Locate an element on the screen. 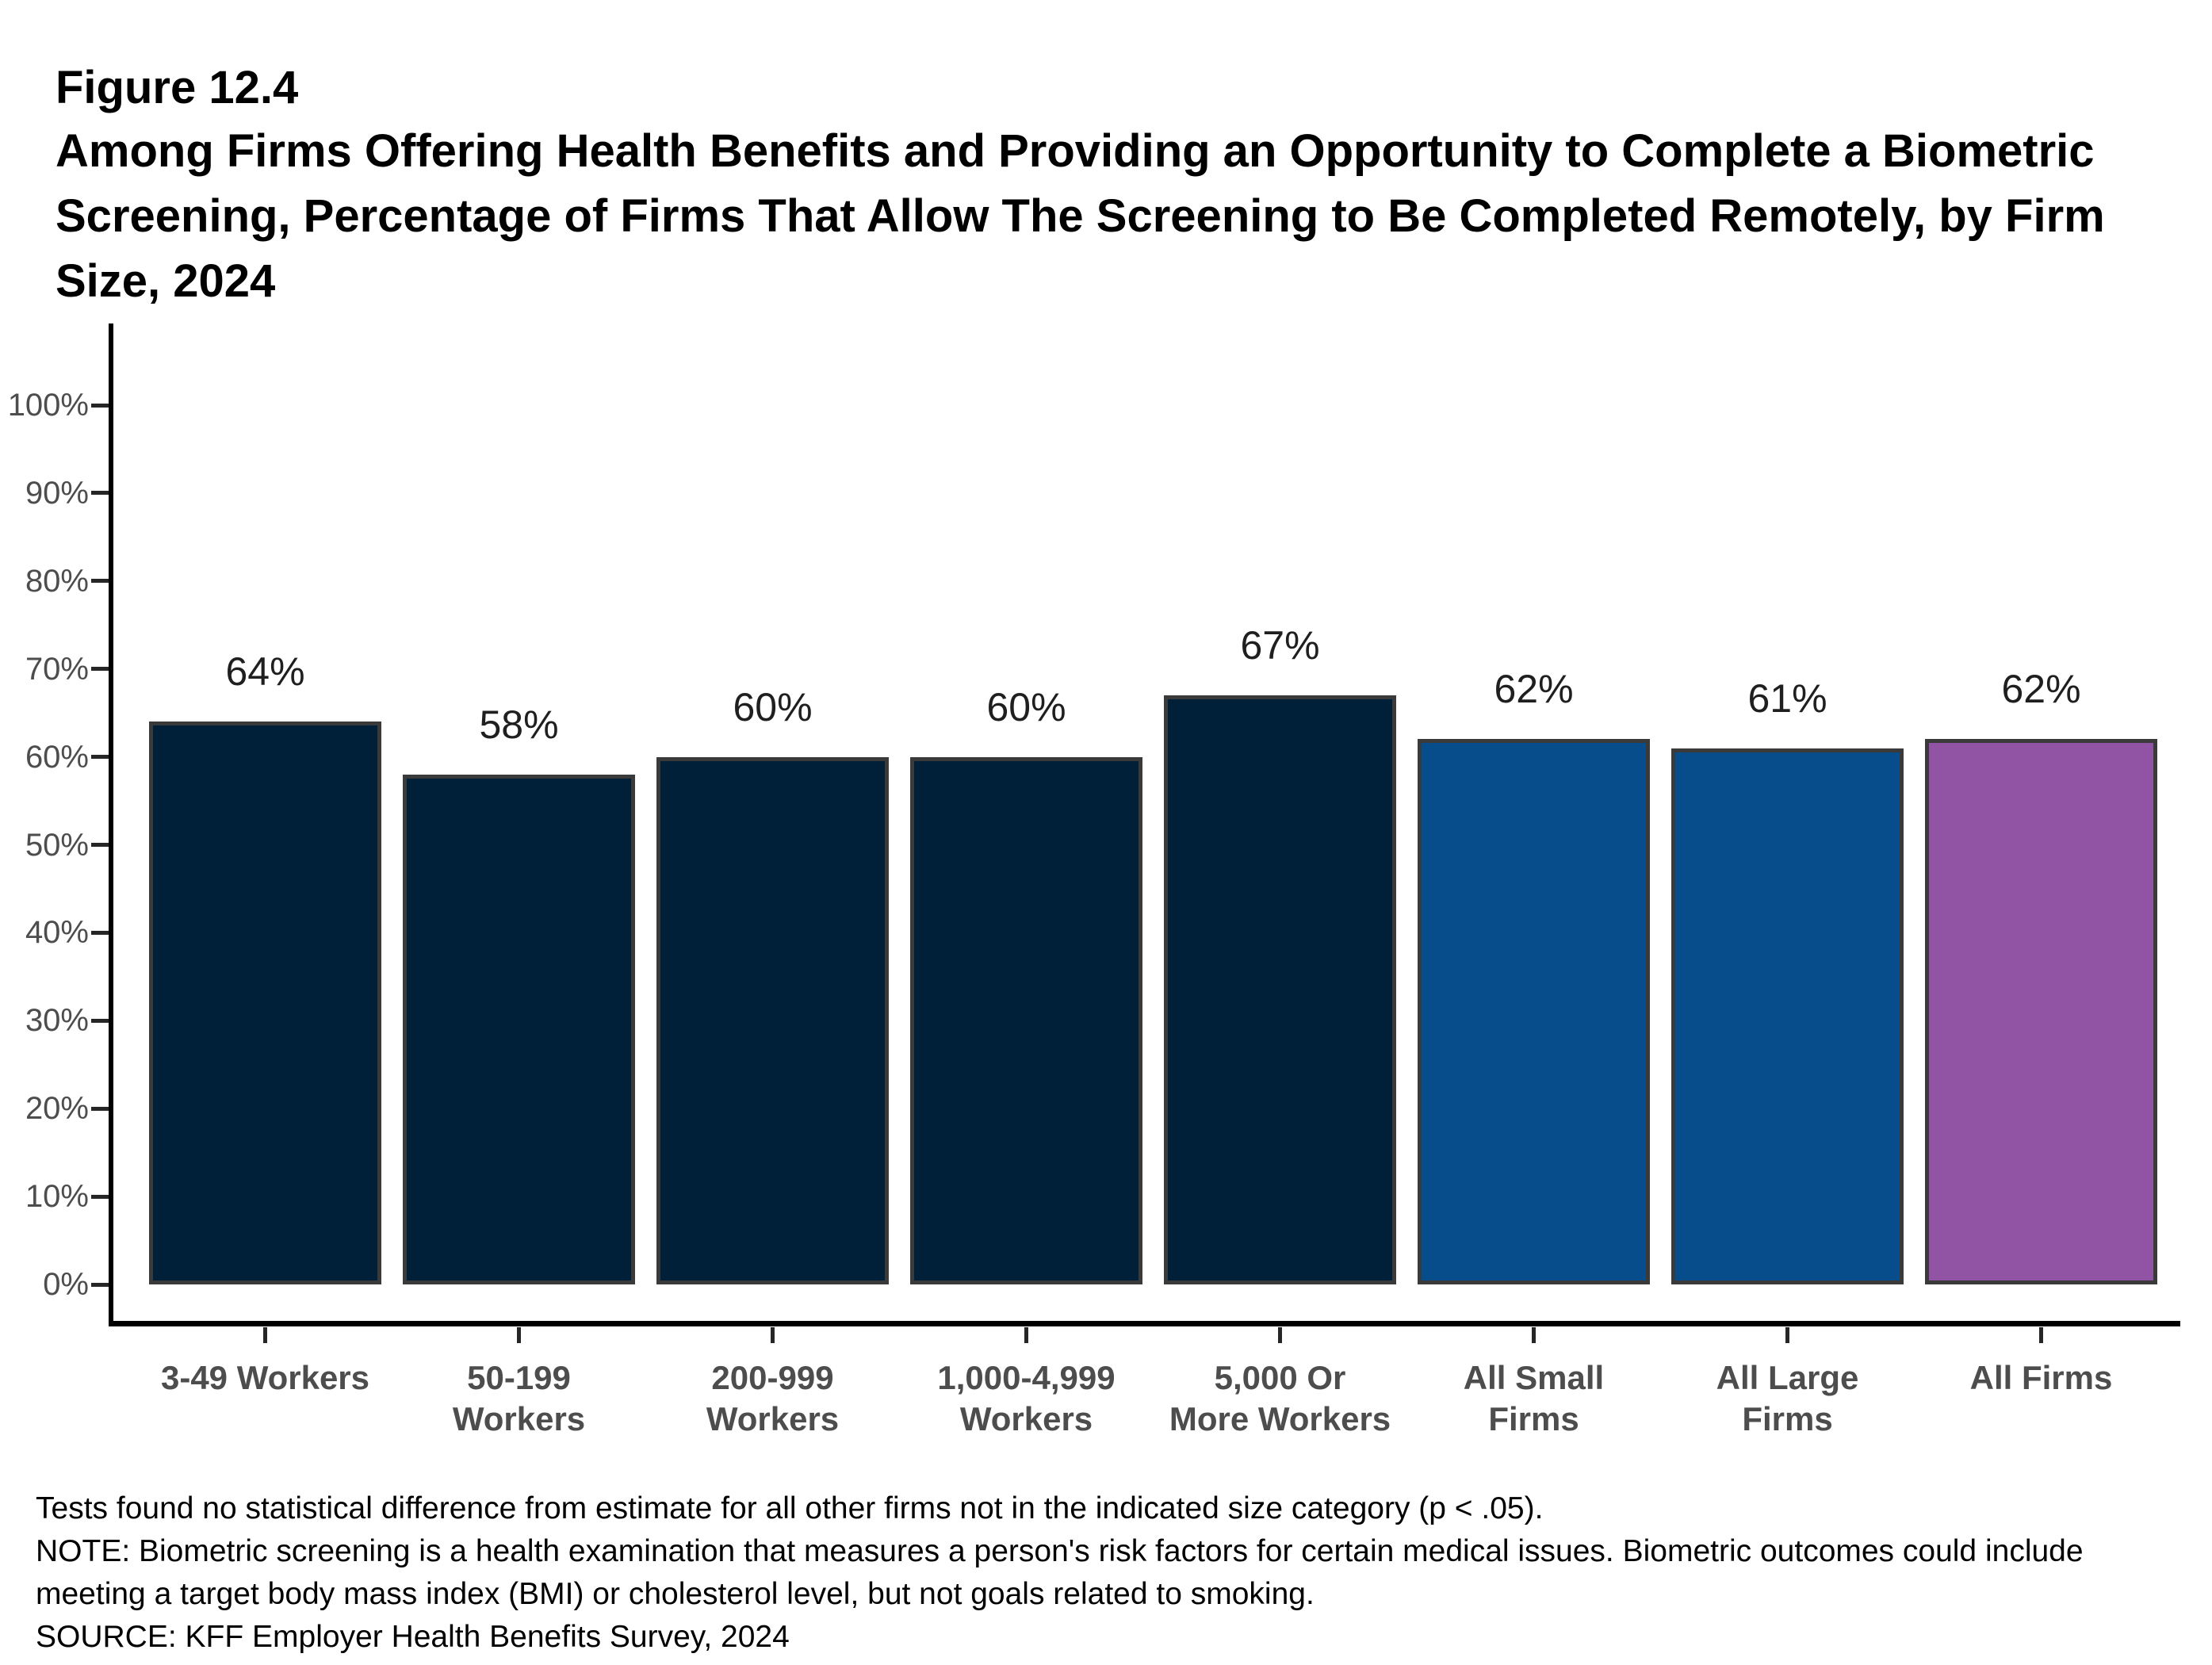 The width and height of the screenshot is (2212, 1665). y-axis-tick-label: 70% is located at coordinates (57, 669).